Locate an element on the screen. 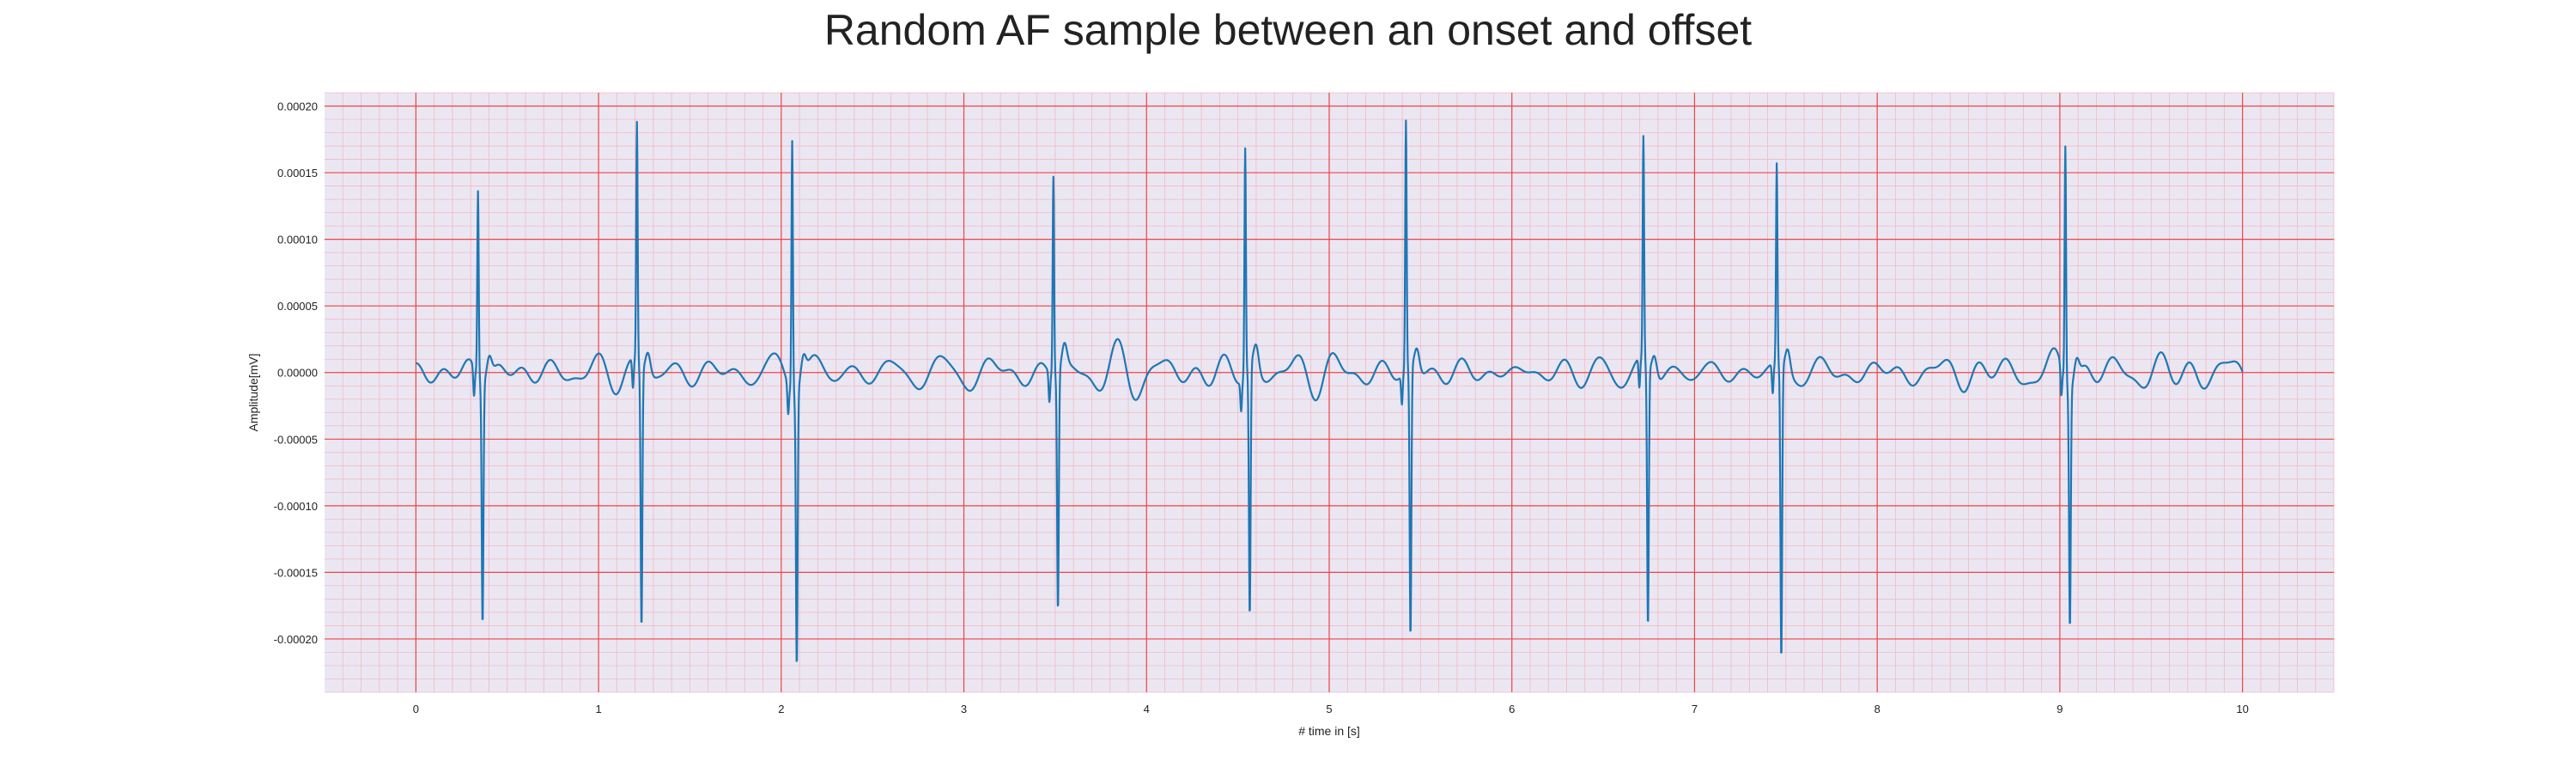  y-tick-label: 0.00020 is located at coordinates (297, 106).